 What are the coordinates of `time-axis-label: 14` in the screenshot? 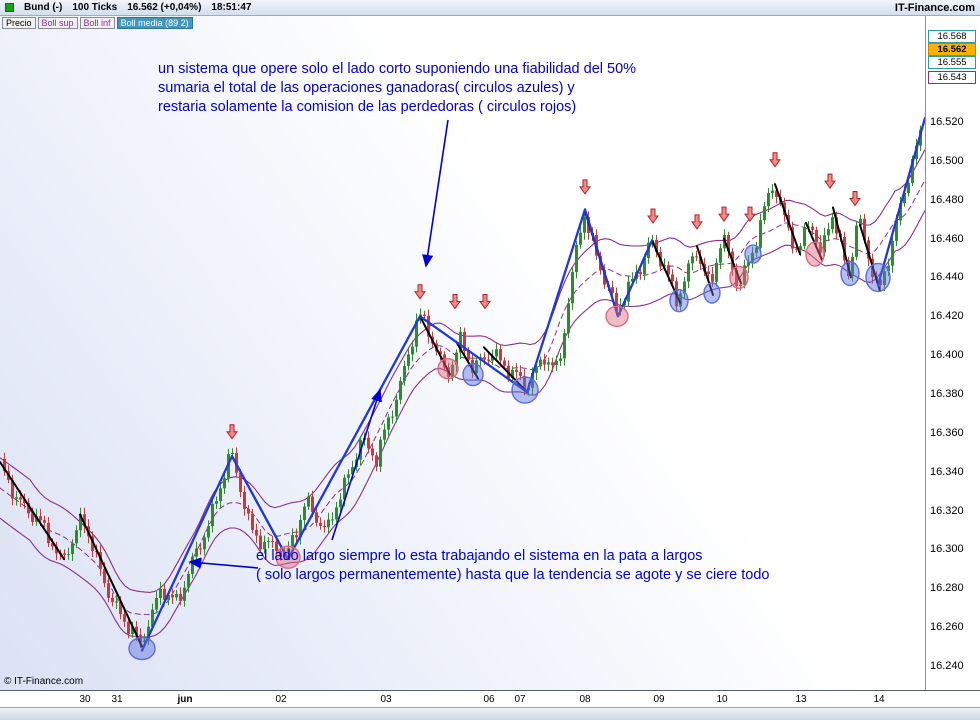 It's located at (879, 699).